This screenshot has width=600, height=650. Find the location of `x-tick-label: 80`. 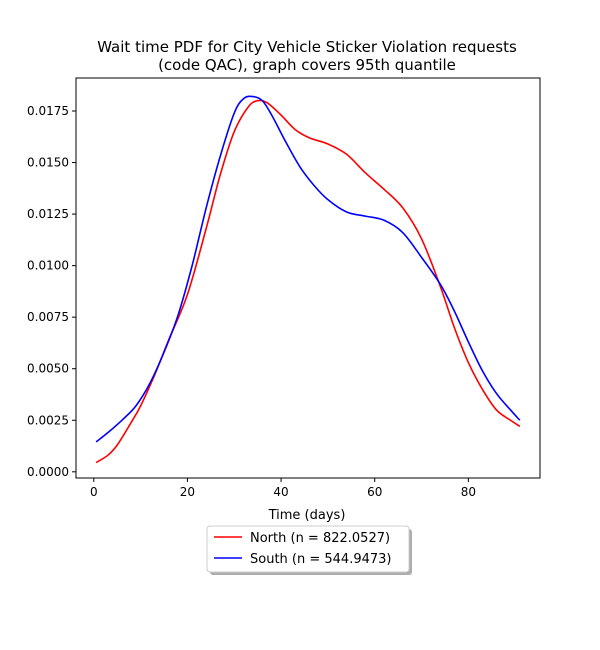

x-tick-label: 80 is located at coordinates (468, 492).